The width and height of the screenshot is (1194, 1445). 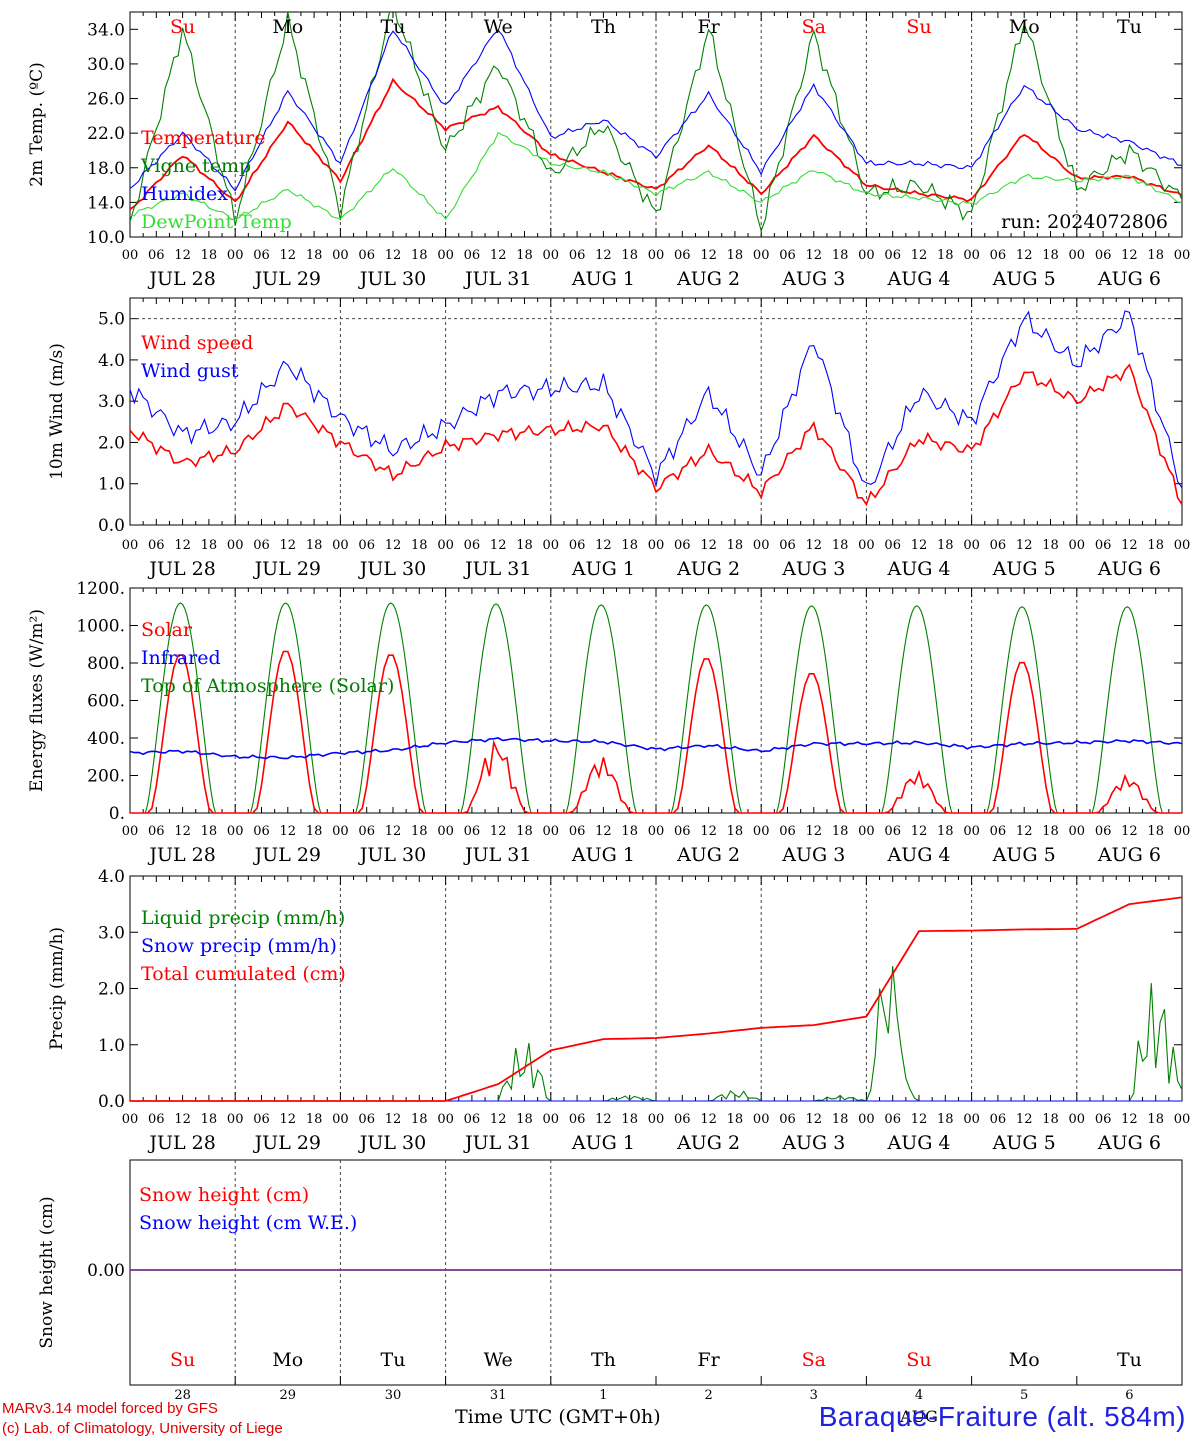 What do you see at coordinates (708, 1360) in the screenshot?
I see `day-name: Fr` at bounding box center [708, 1360].